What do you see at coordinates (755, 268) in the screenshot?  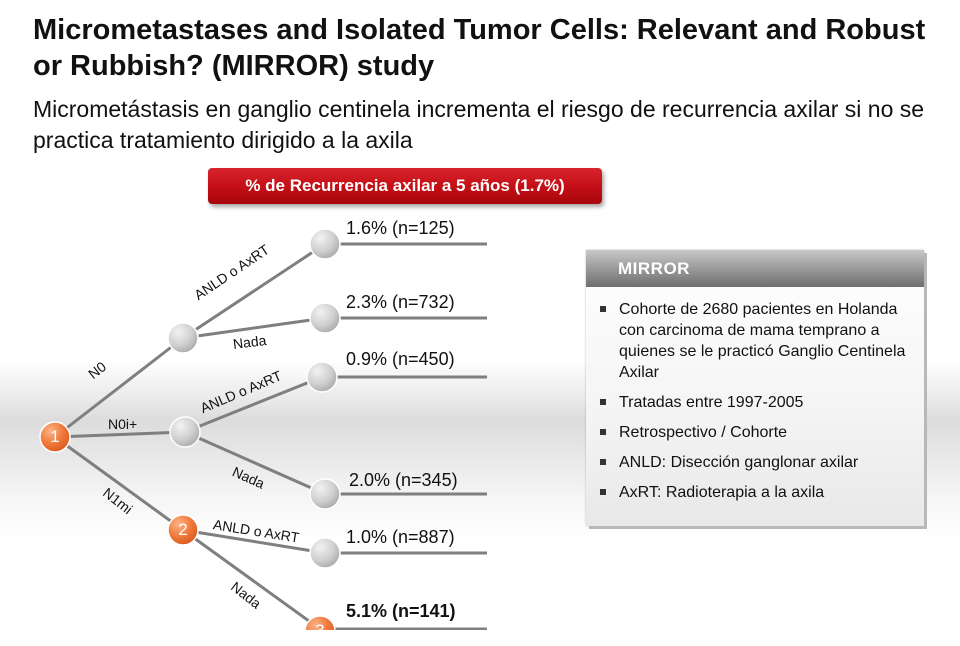 I see `panel-title: MIRROR` at bounding box center [755, 268].